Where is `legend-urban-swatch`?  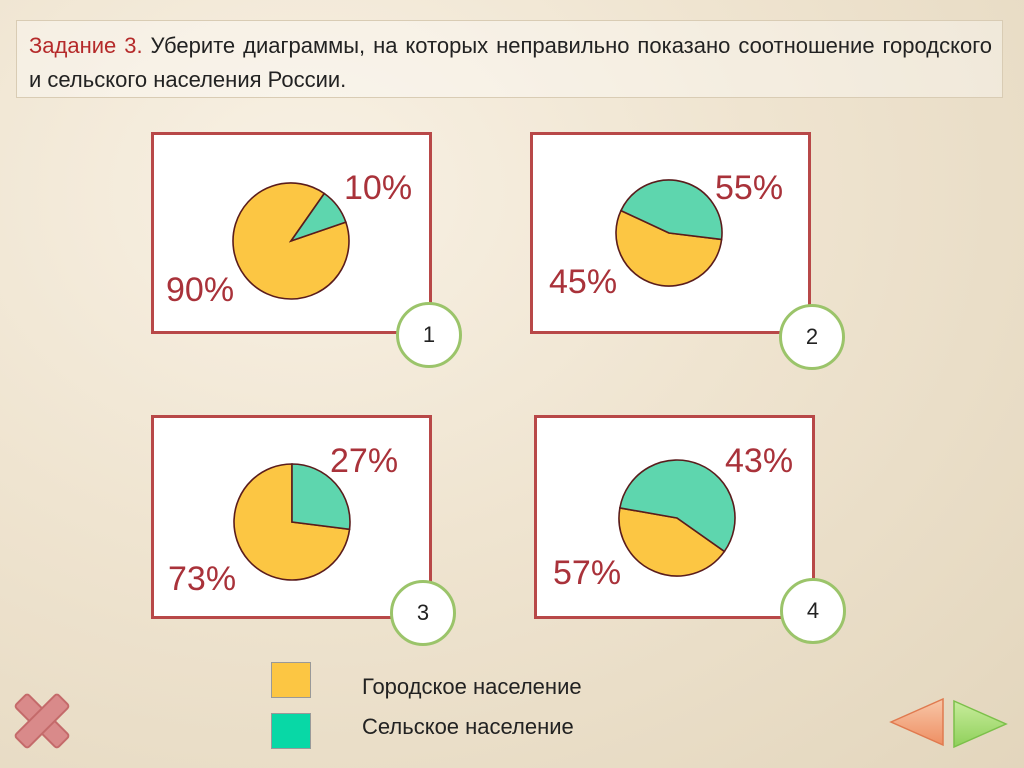 legend-urban-swatch is located at coordinates (291, 680).